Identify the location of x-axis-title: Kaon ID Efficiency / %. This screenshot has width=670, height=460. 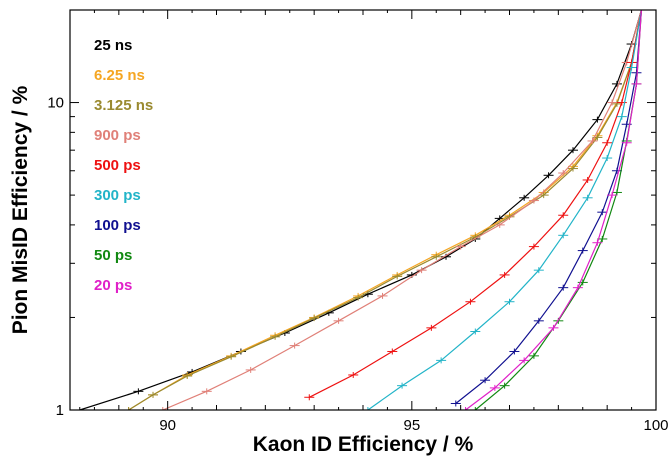
(363, 444).